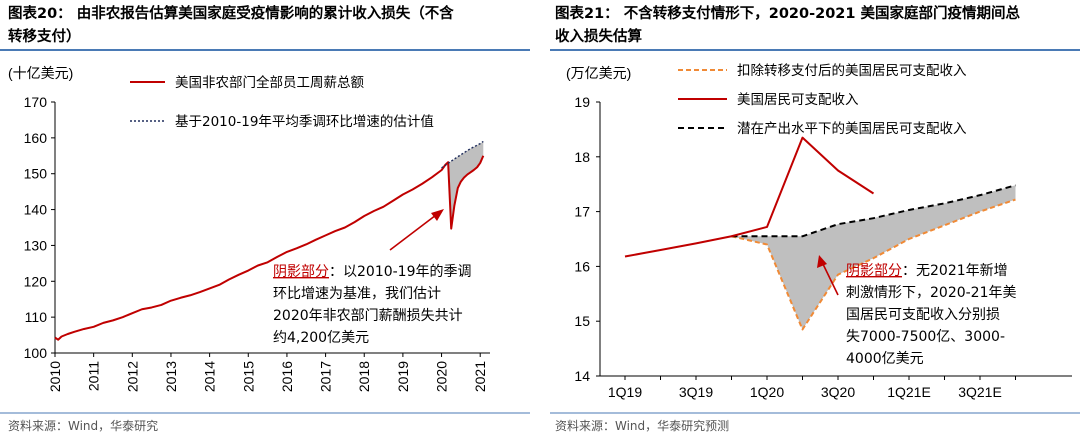 The image size is (1080, 444). What do you see at coordinates (822, 261) in the screenshot?
I see `right-annotation-arrowhead` at bounding box center [822, 261].